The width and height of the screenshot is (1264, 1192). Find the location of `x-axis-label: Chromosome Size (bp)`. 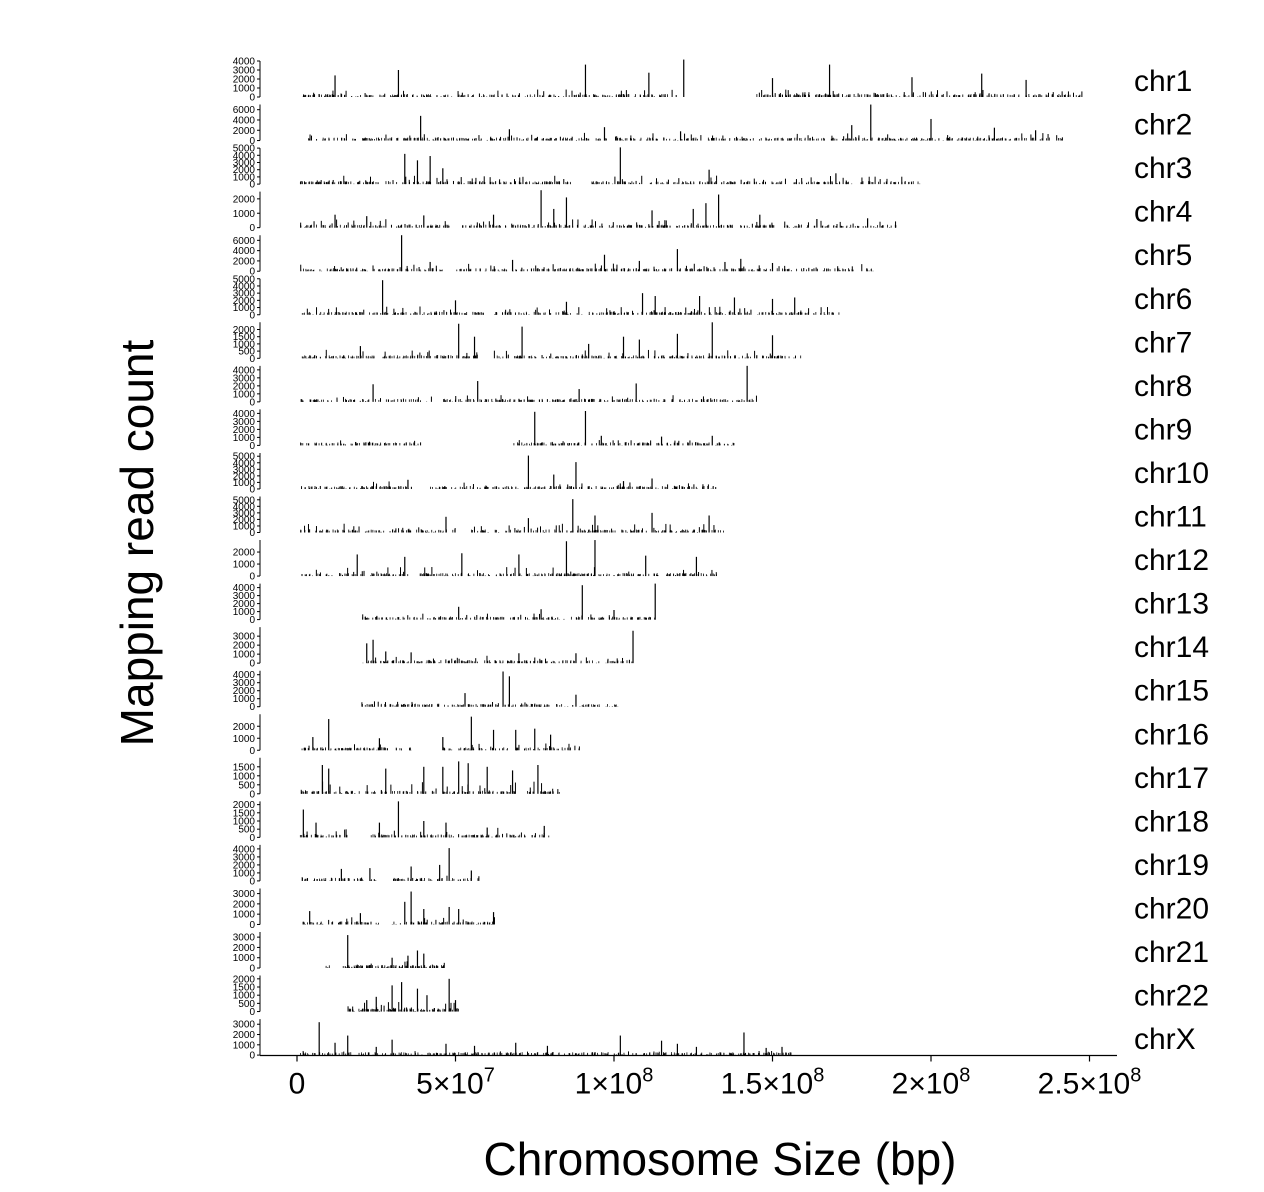

x-axis-label: Chromosome Size (bp) is located at coordinates (720, 1159).